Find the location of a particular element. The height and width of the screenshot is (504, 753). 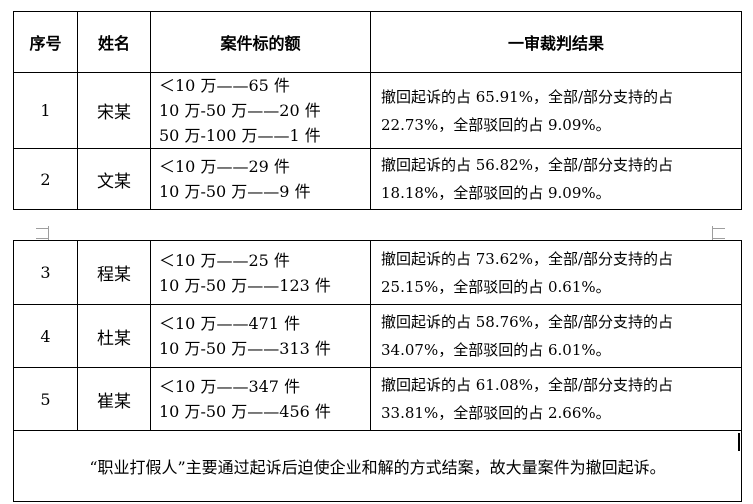

note-row: “职业打假人”主要通过起诉后迫使企业和解的方式结案，故大量案件为撤回起诉。 is located at coordinates (377, 466).